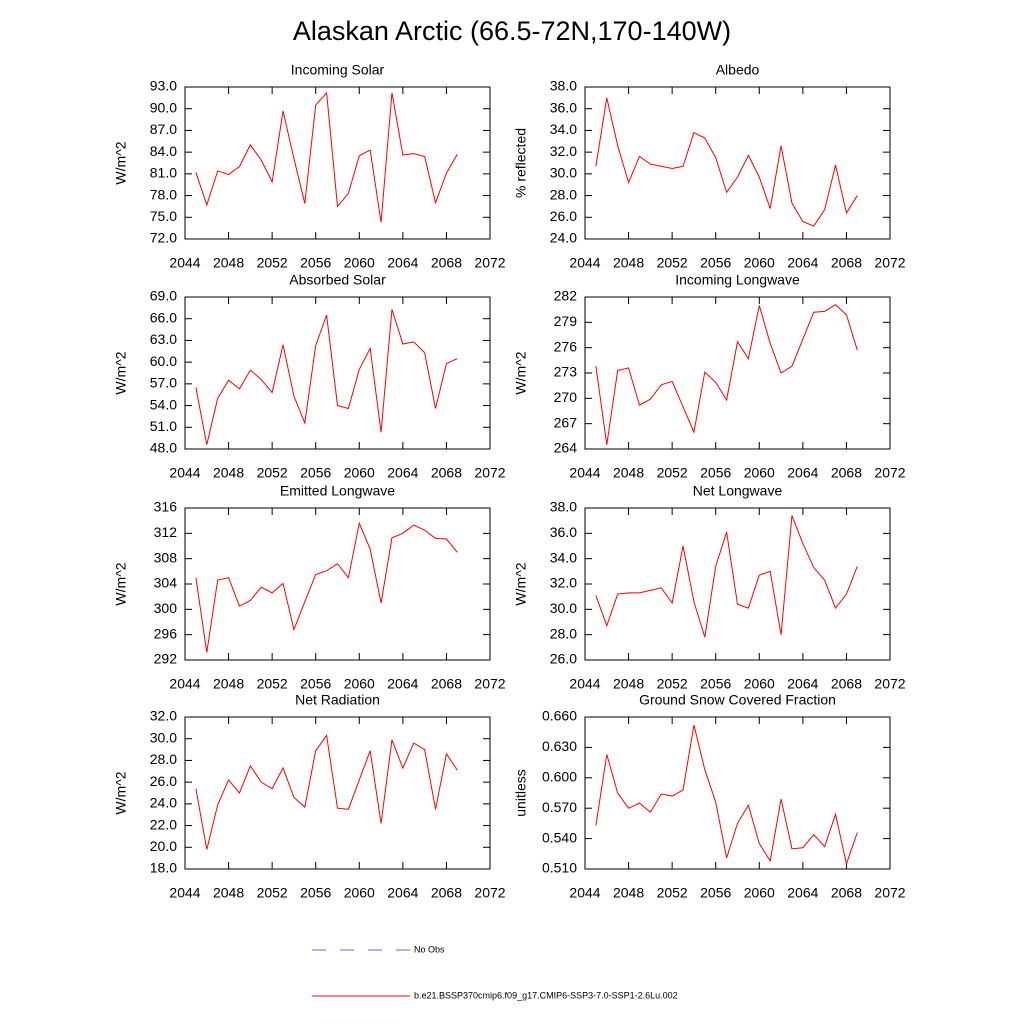  What do you see at coordinates (337, 700) in the screenshot?
I see `panel-title: Net Radiation` at bounding box center [337, 700].